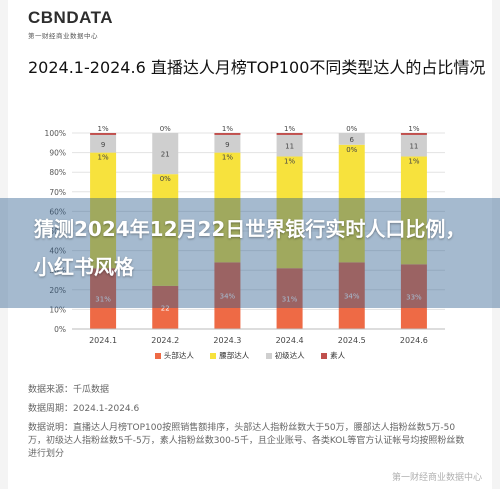  What do you see at coordinates (57, 251) in the screenshot?
I see `y-tick-label: 40%` at bounding box center [57, 251].